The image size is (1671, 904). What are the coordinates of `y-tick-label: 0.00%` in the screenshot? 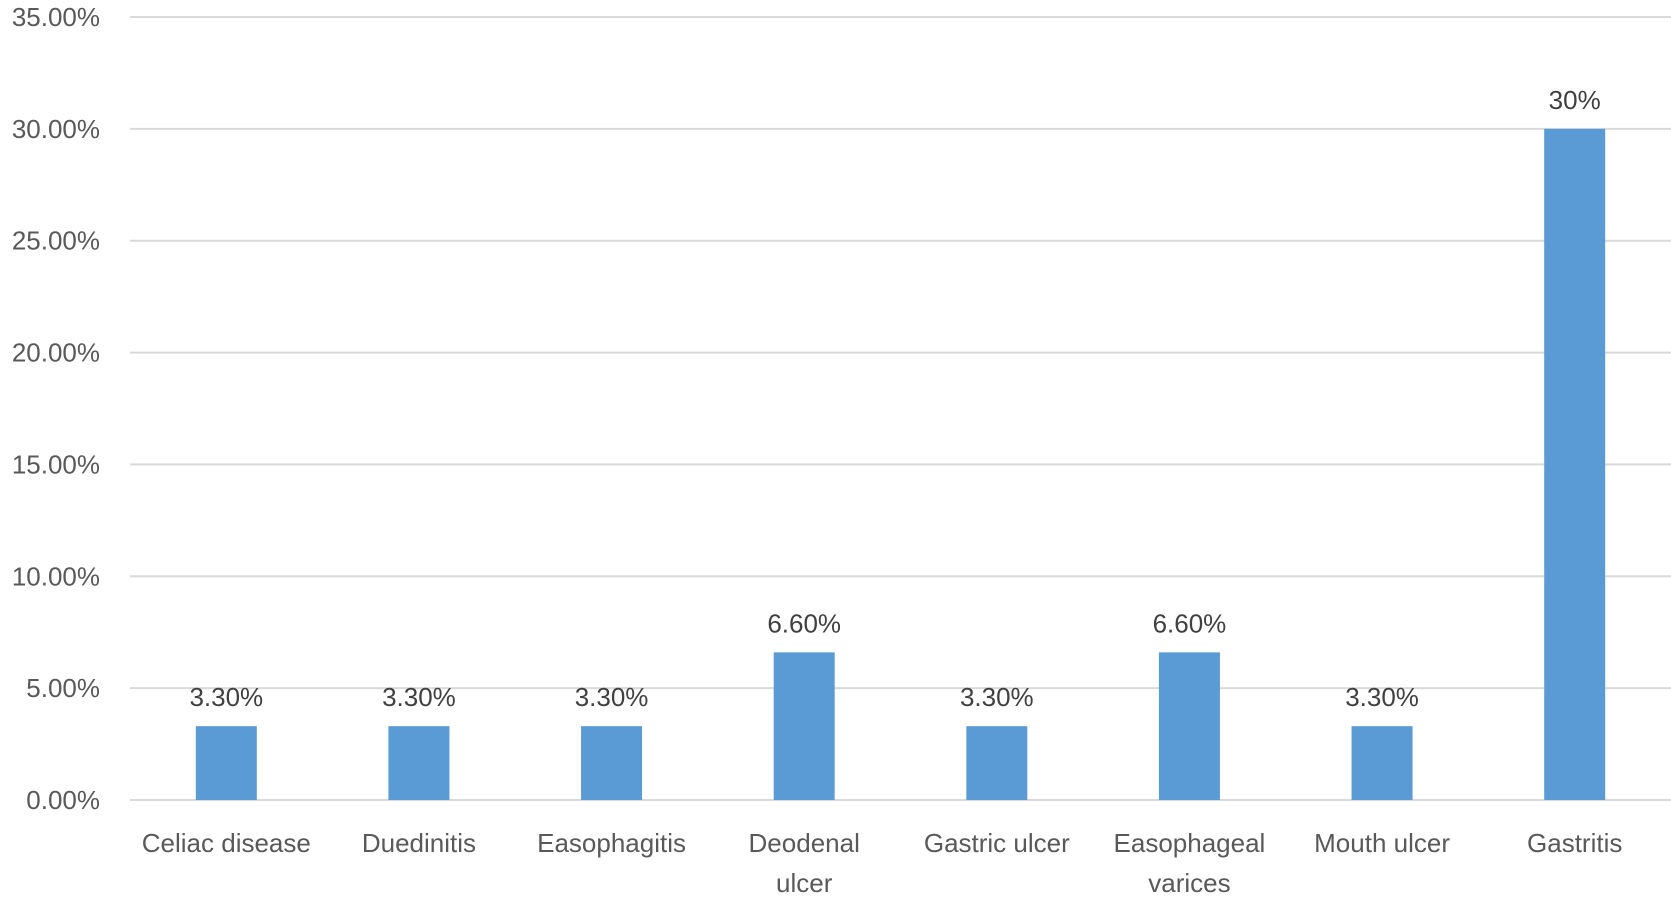 It's located at (63, 800).